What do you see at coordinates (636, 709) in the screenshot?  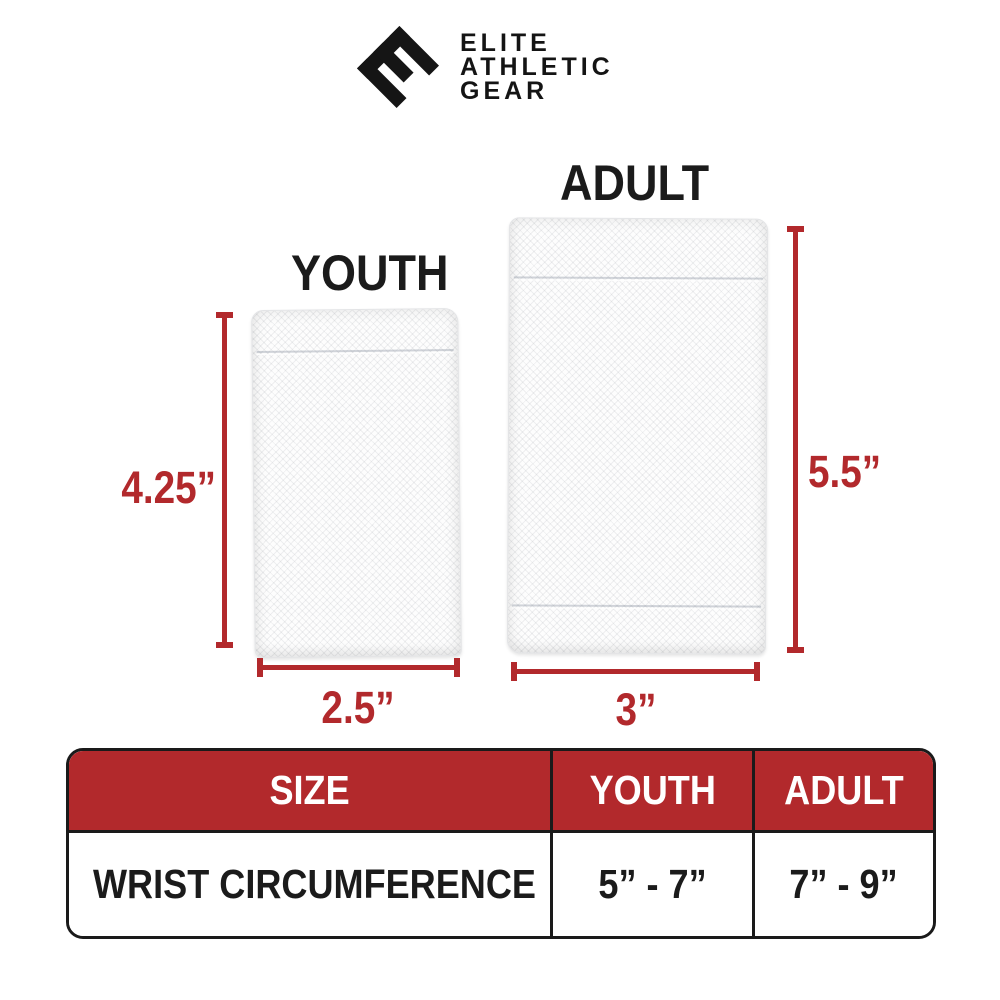 I see `adult-width-measurement: 3”` at bounding box center [636, 709].